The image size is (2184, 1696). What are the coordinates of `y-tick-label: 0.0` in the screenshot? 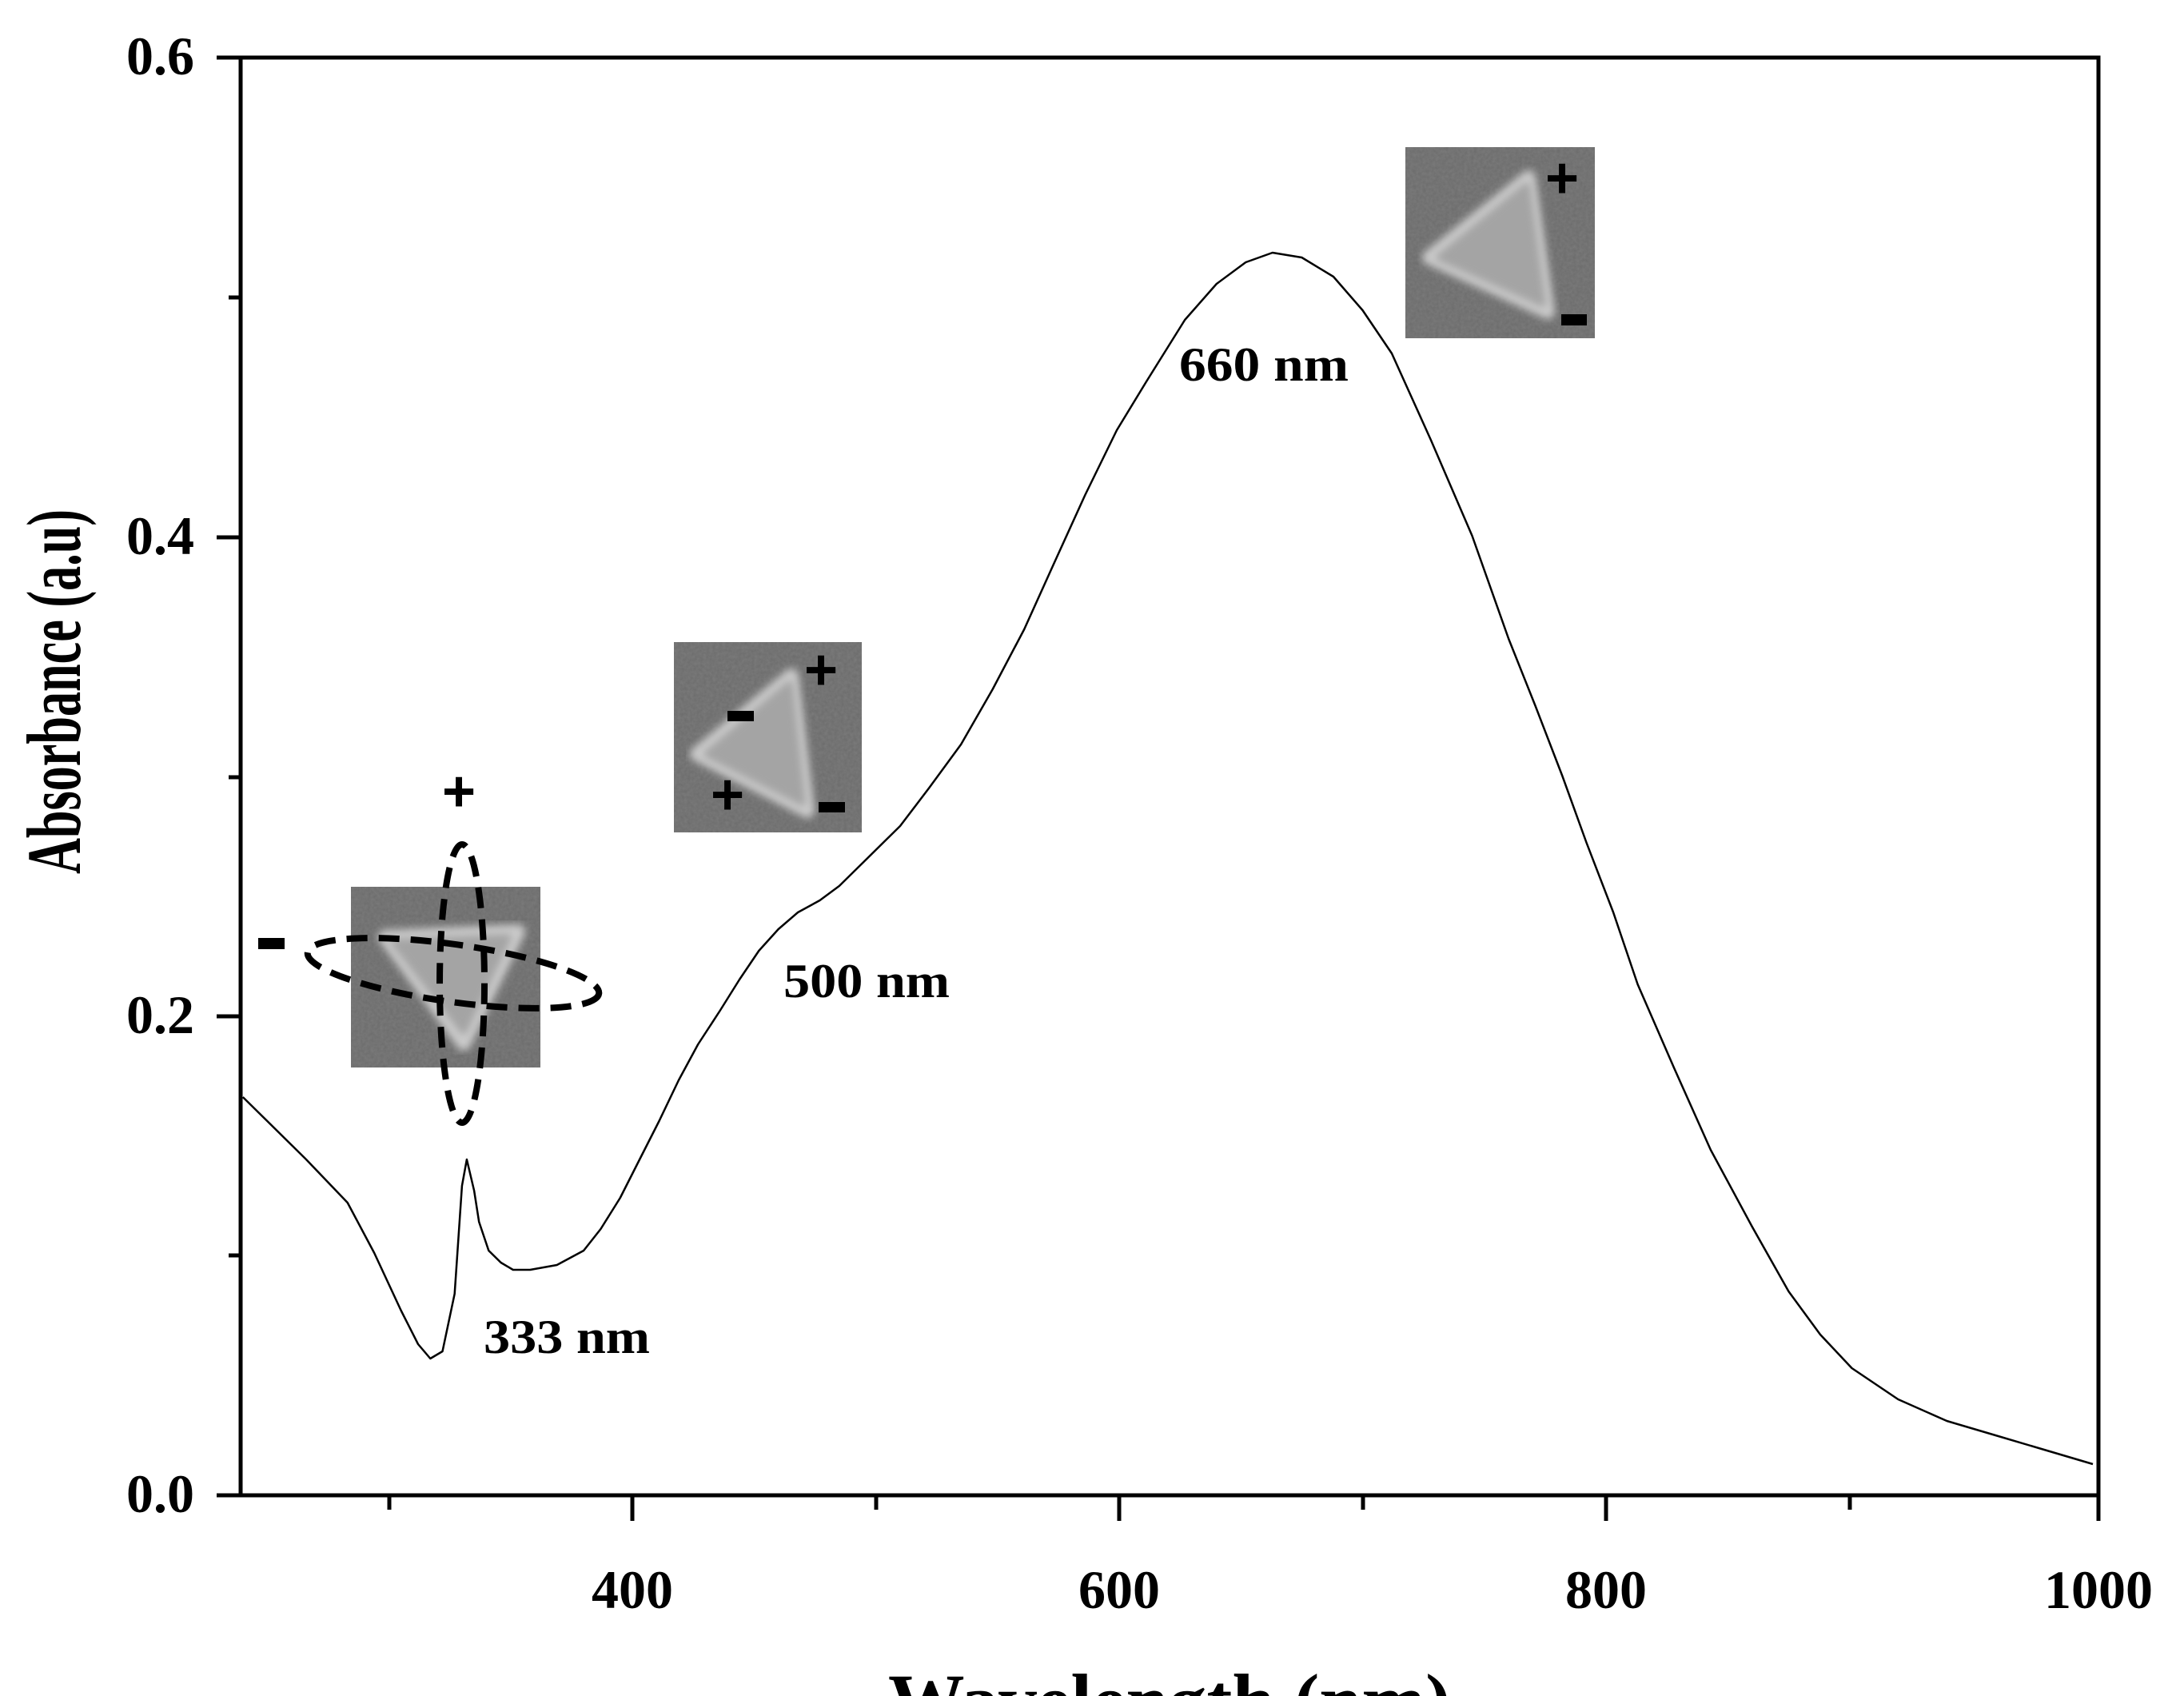 It's located at (160, 1493).